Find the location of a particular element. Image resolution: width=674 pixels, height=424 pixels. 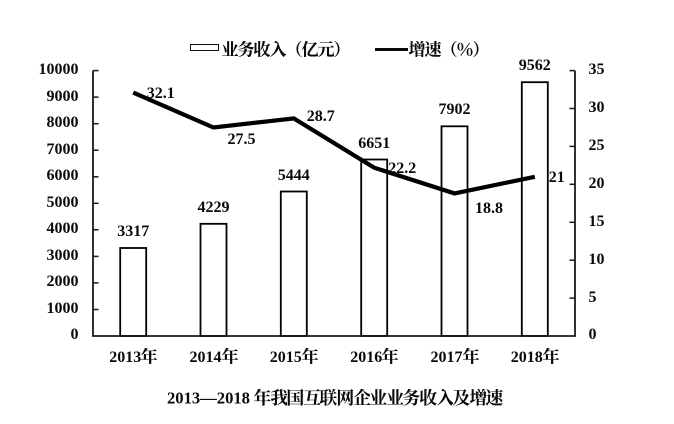

left-axis-label-2000: 2000 is located at coordinates (62, 282).